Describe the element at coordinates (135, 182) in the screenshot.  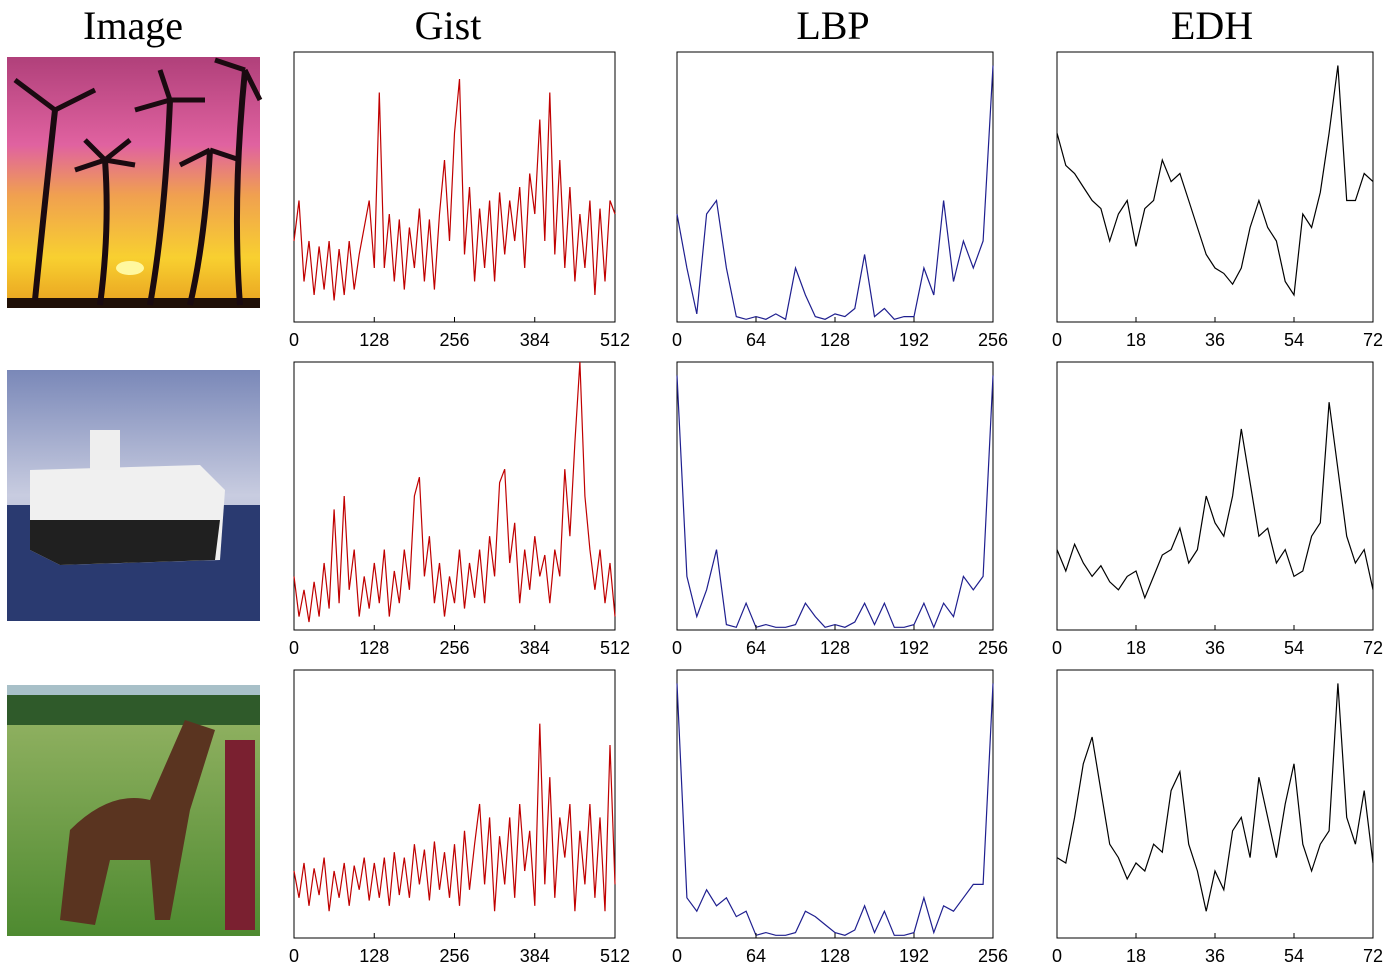
I see `sunset-image` at that location.